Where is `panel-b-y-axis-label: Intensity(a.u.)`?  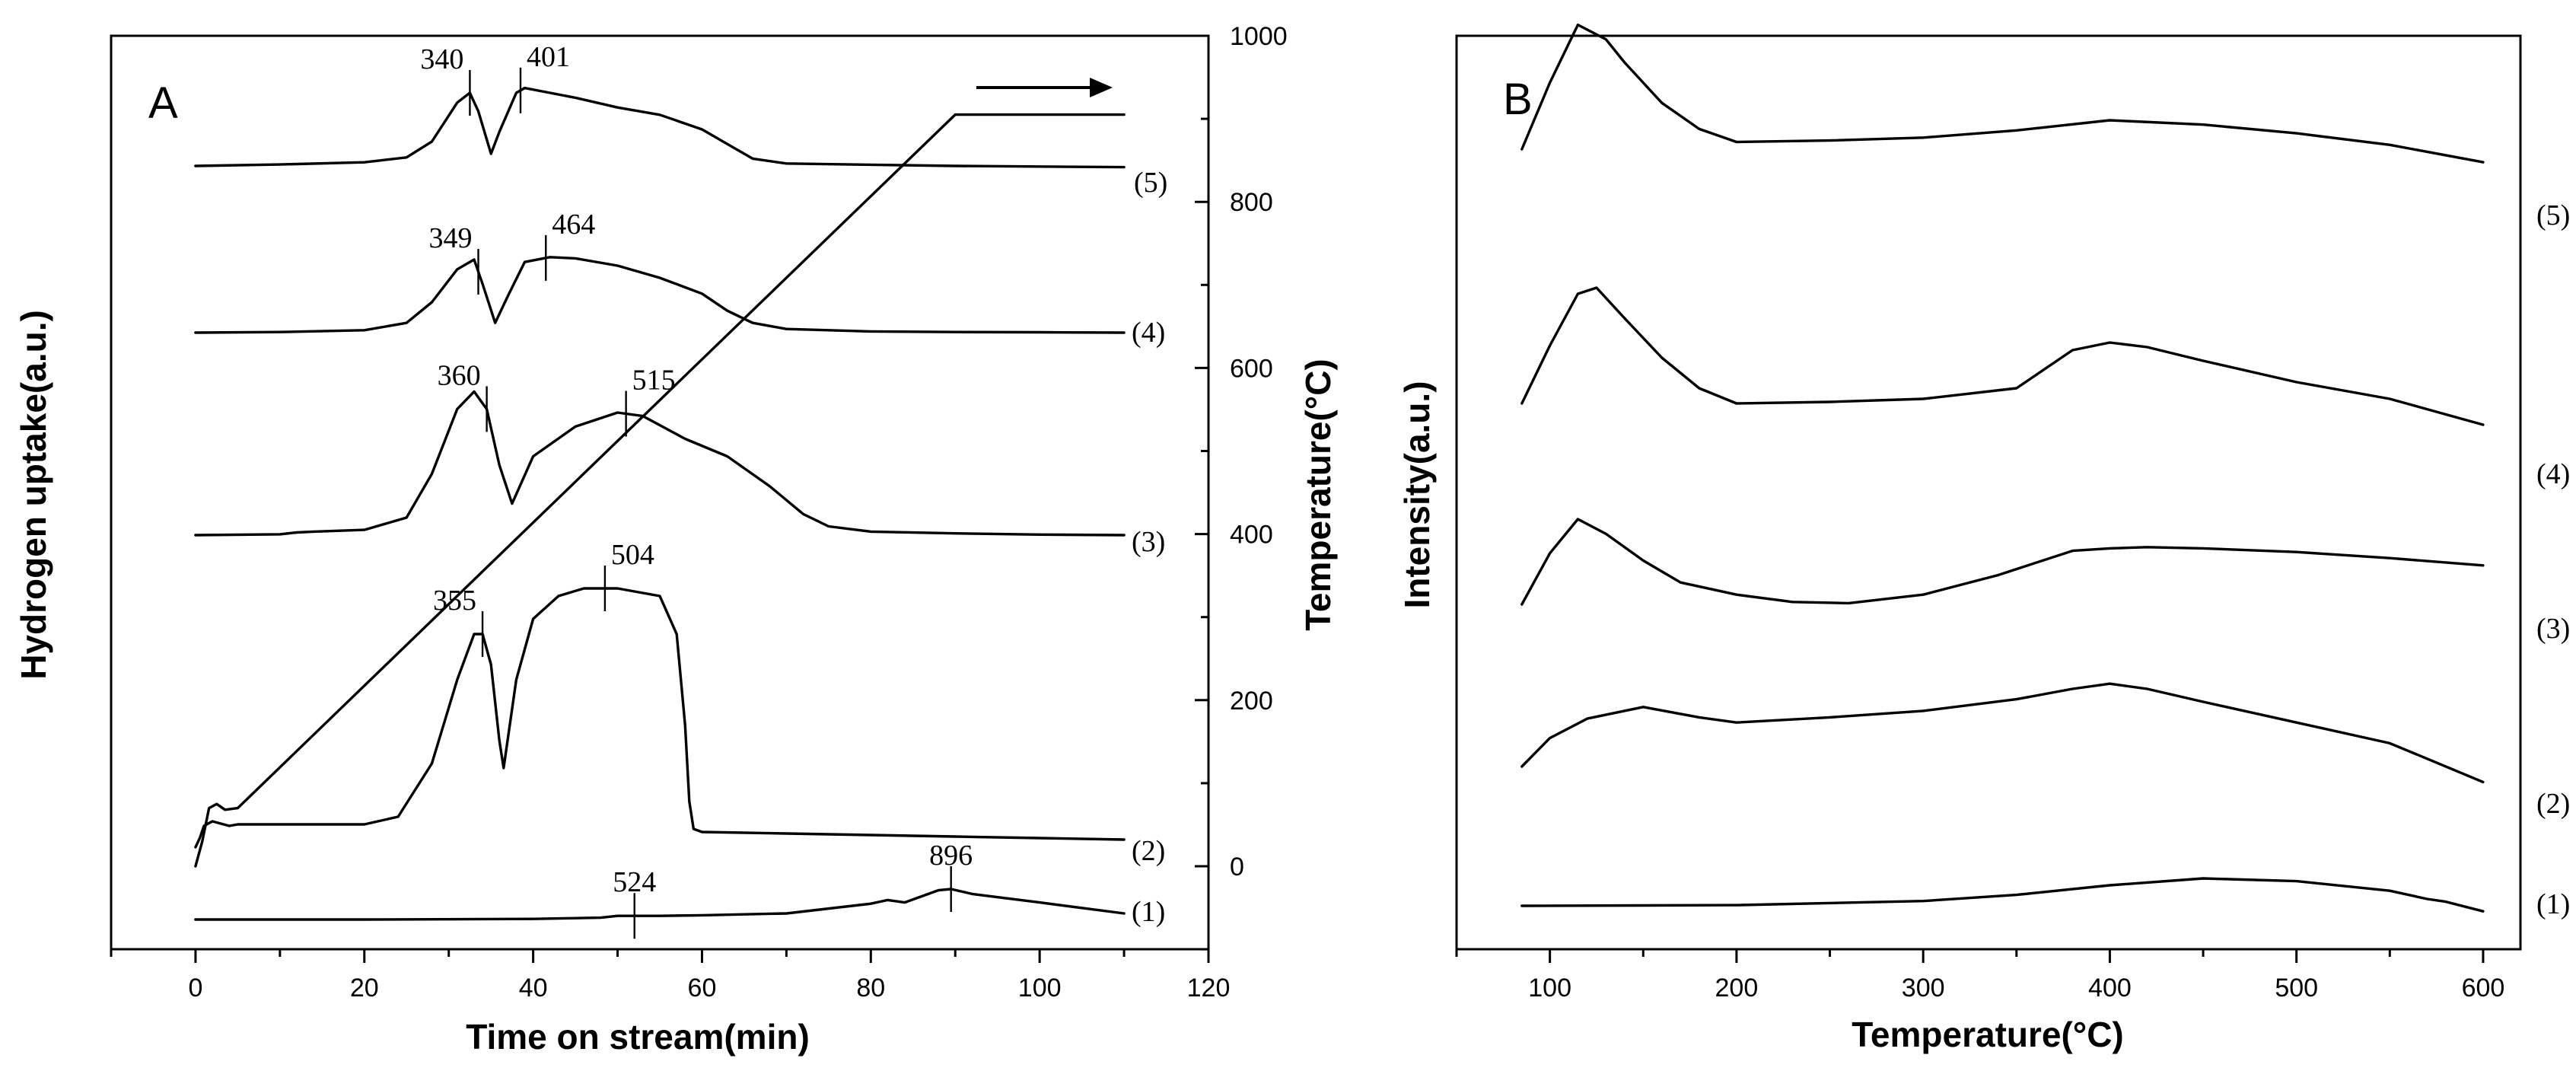 panel-b-y-axis-label: Intensity(a.u.) is located at coordinates (1417, 494).